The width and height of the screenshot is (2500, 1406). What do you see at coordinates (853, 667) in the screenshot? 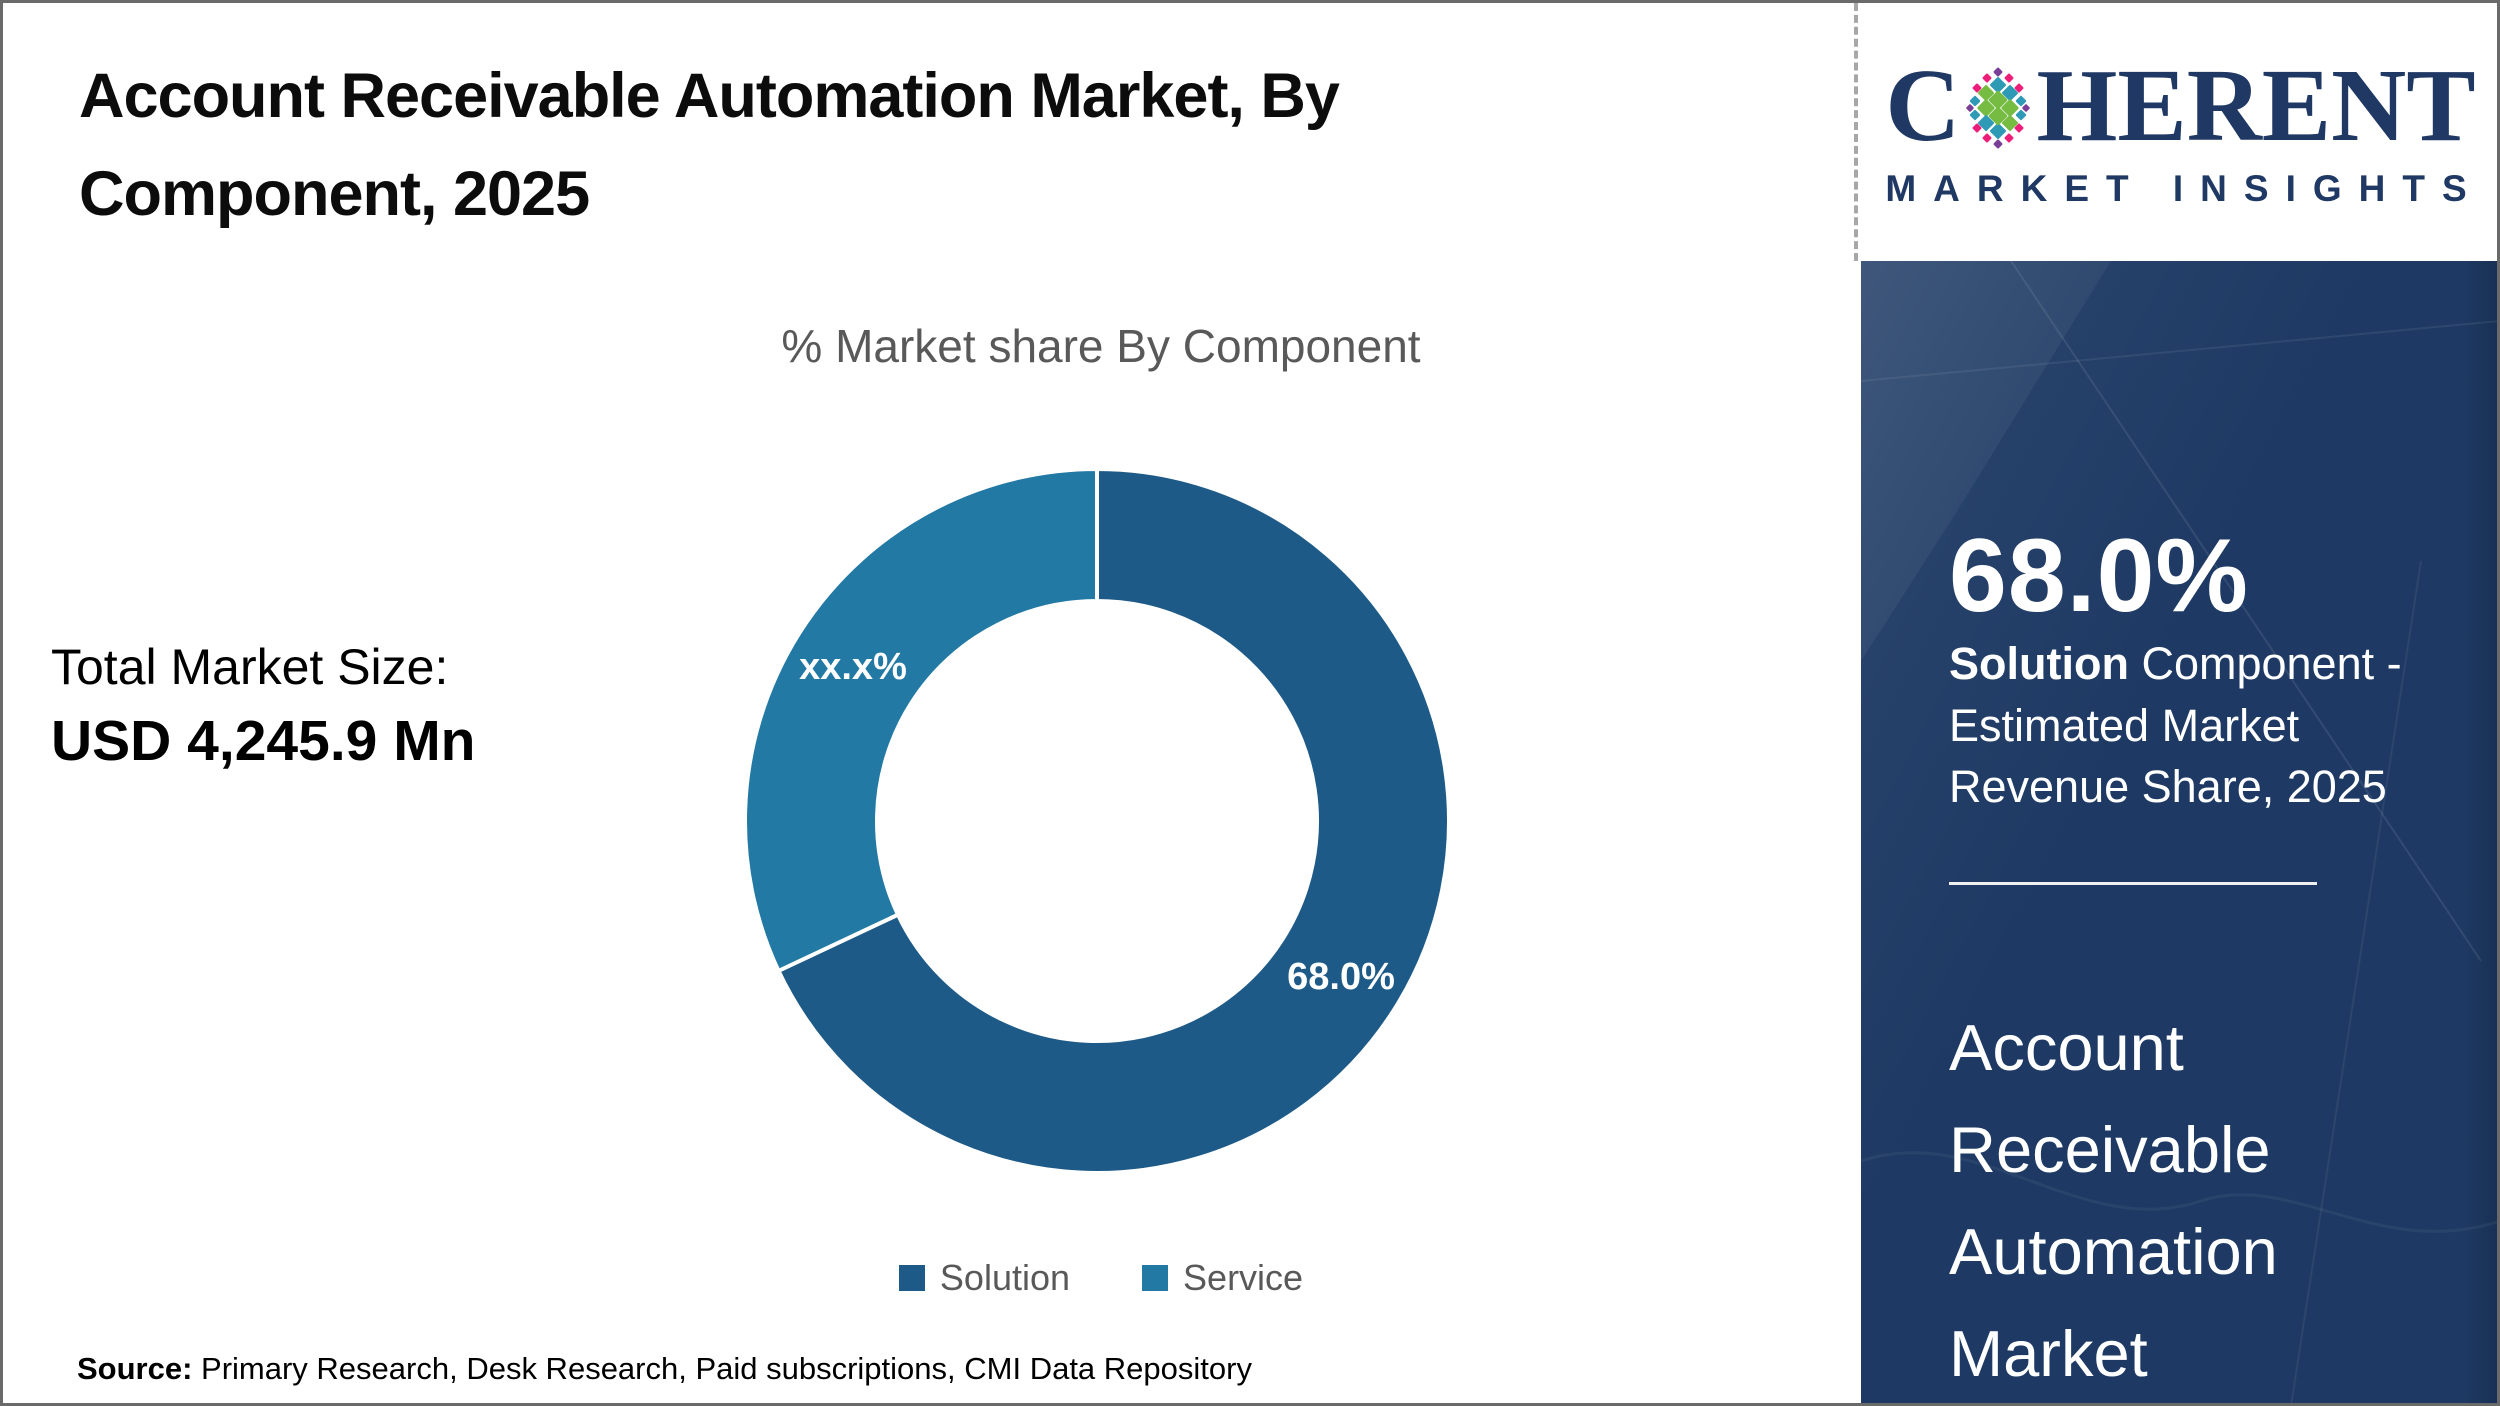
I see `donut-slice-label: xx.x%` at bounding box center [853, 667].